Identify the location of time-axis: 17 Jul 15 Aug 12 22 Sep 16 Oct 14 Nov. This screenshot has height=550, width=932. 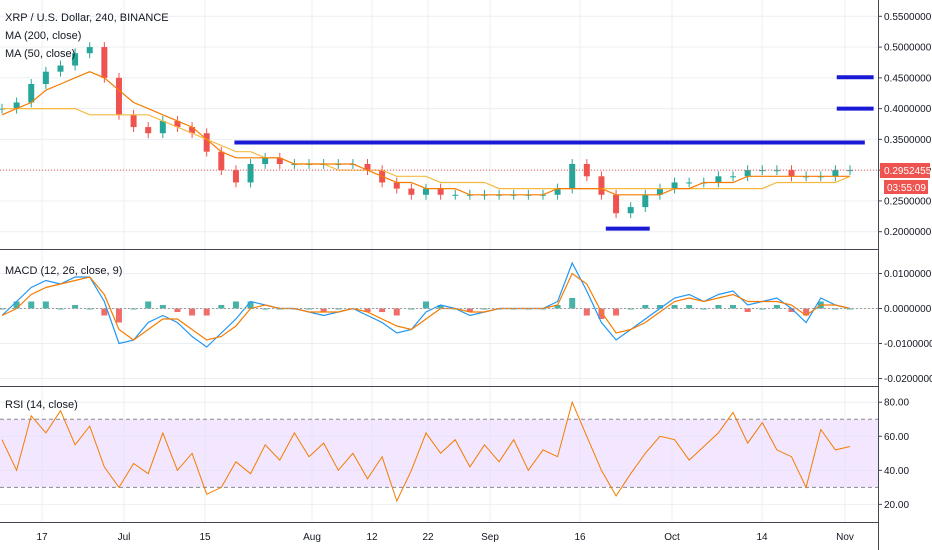
(444, 537).